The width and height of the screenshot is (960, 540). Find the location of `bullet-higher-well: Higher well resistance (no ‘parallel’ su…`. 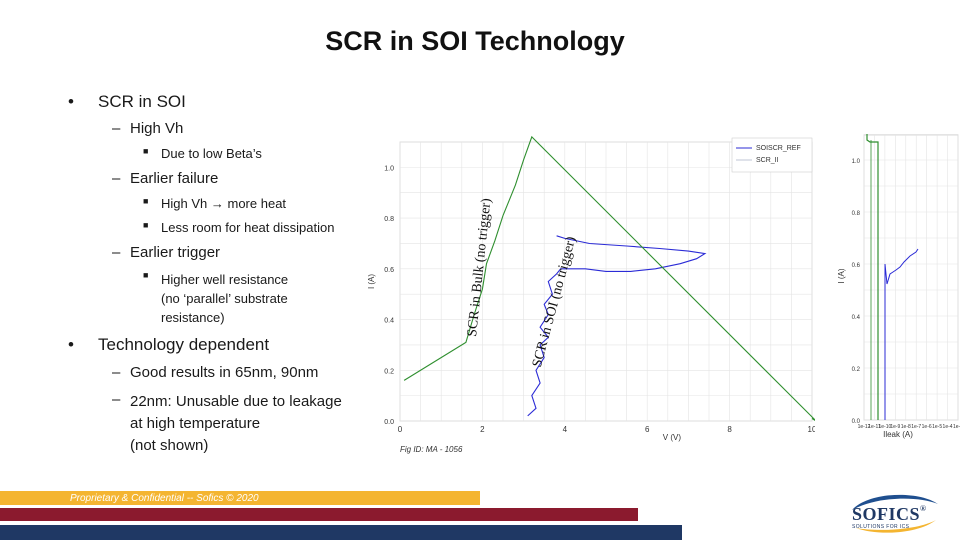

bullet-higher-well: Higher well resistance (no ‘parallel’ su… is located at coordinates (224, 298).